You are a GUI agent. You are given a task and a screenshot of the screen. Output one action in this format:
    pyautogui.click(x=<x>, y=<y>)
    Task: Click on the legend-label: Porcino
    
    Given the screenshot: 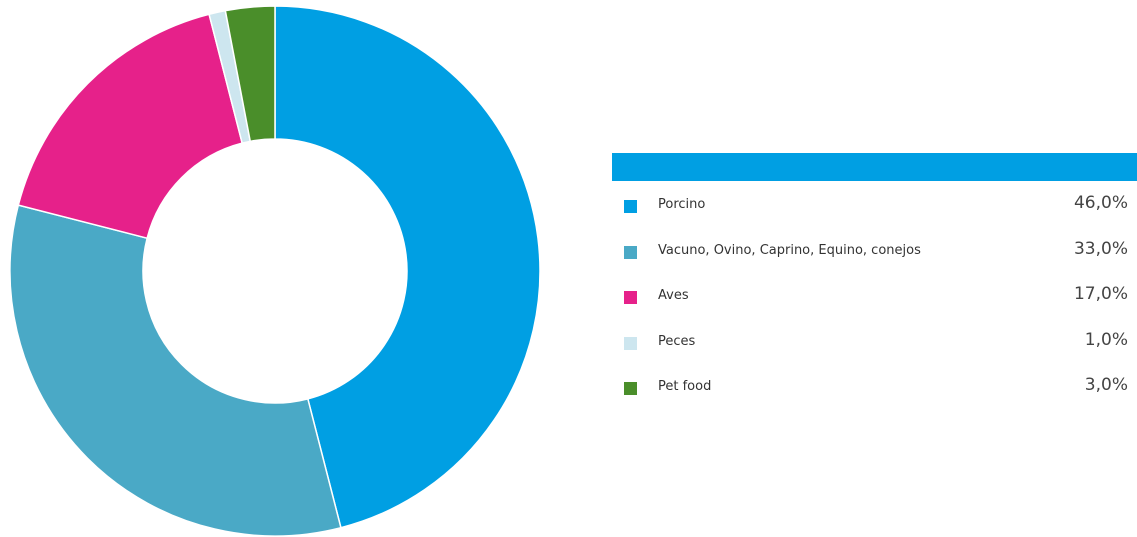 What is the action you would take?
    pyautogui.click(x=682, y=204)
    